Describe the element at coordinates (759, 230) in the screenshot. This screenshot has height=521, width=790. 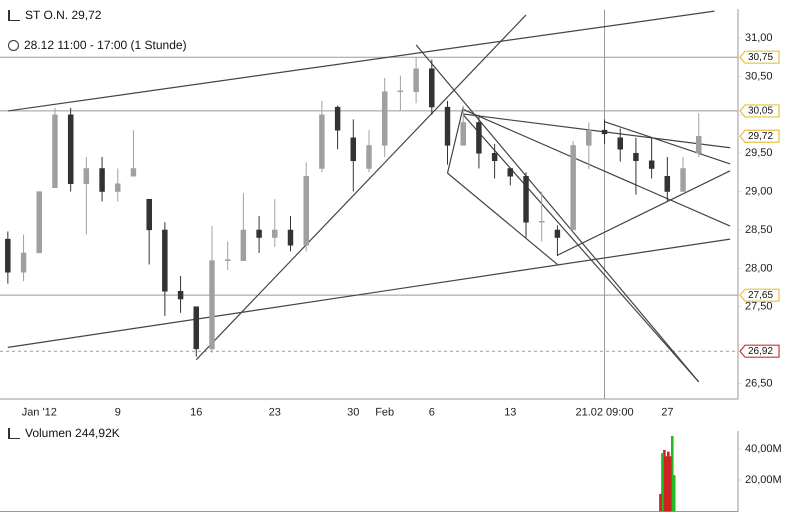
I see `y-tick-label: 28,50` at that location.